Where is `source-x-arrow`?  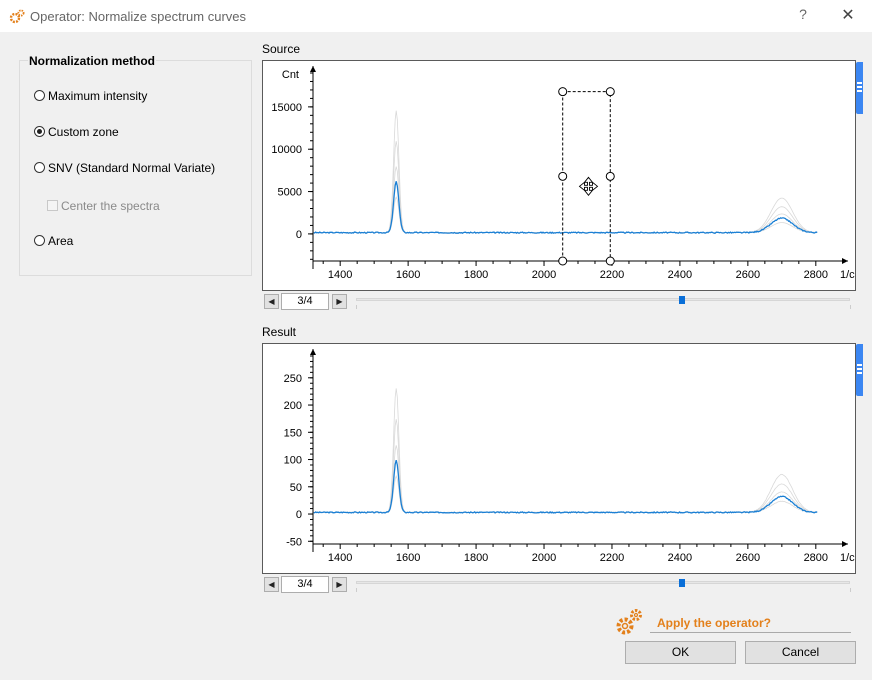
source-x-arrow is located at coordinates (845, 261).